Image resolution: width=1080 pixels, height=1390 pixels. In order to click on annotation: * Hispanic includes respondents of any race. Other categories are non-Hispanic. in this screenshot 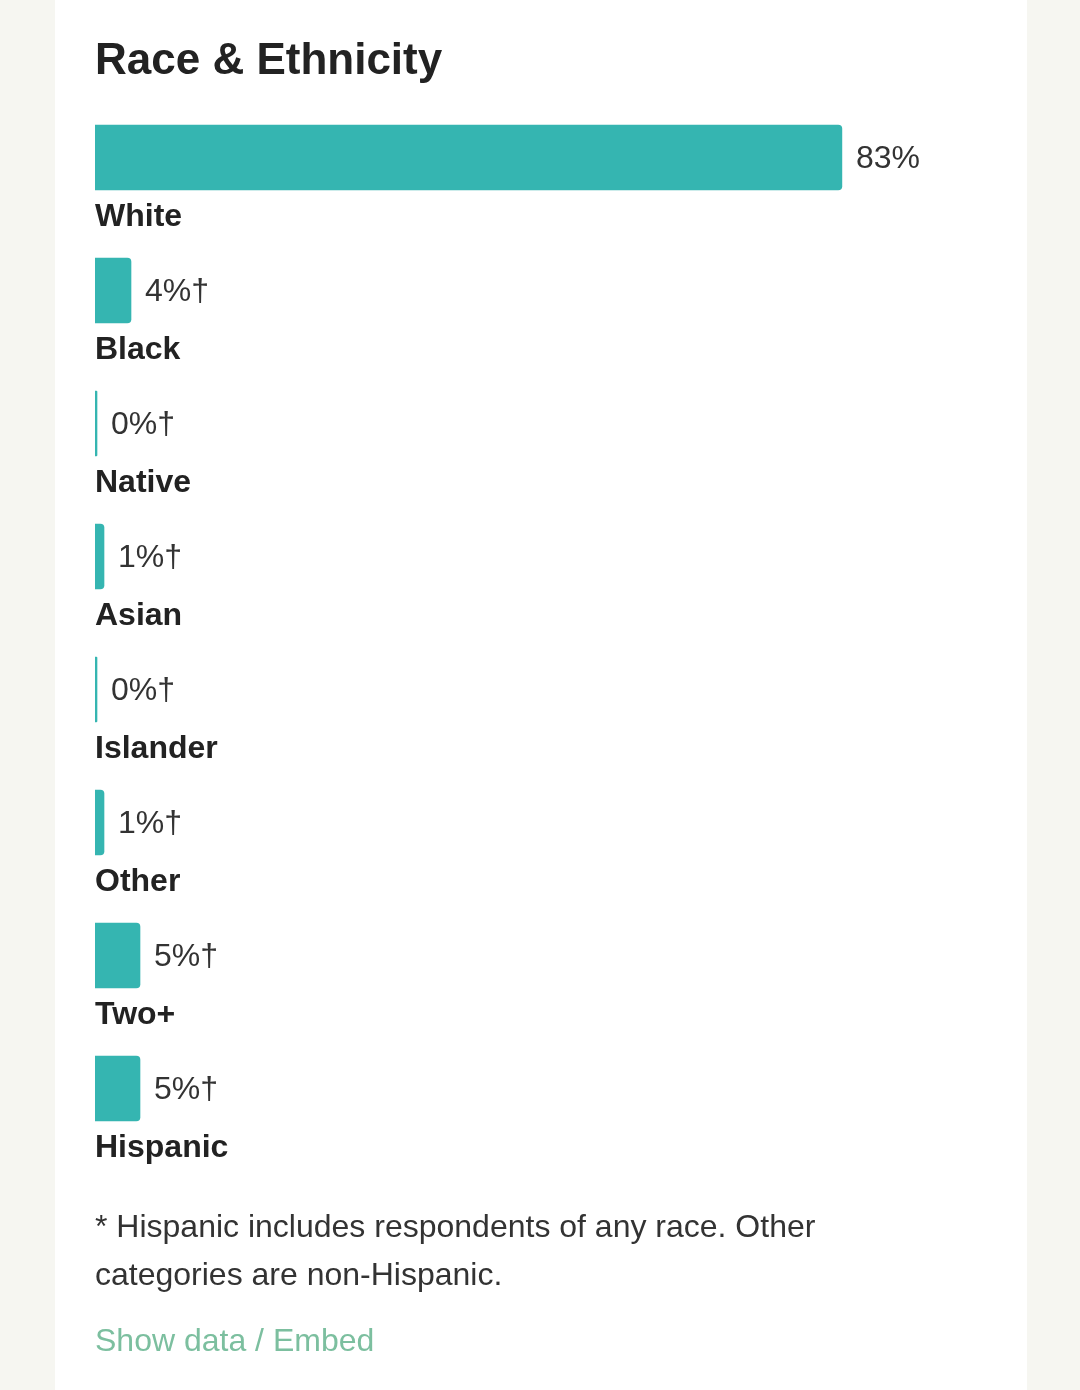, I will do `click(456, 1250)`.